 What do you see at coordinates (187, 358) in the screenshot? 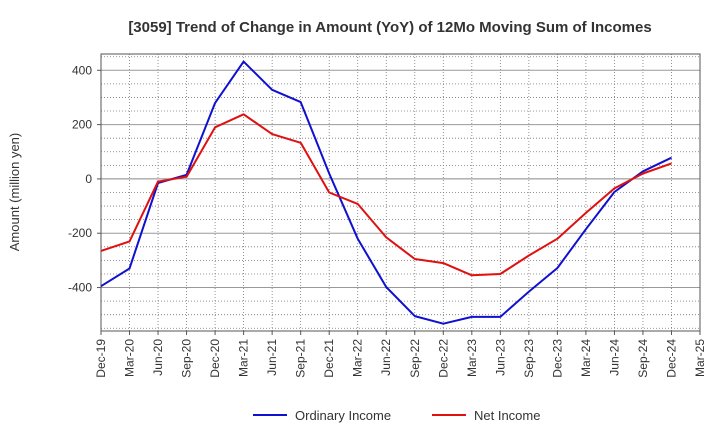
I see `x-tick-label: Sep-20` at bounding box center [187, 358].